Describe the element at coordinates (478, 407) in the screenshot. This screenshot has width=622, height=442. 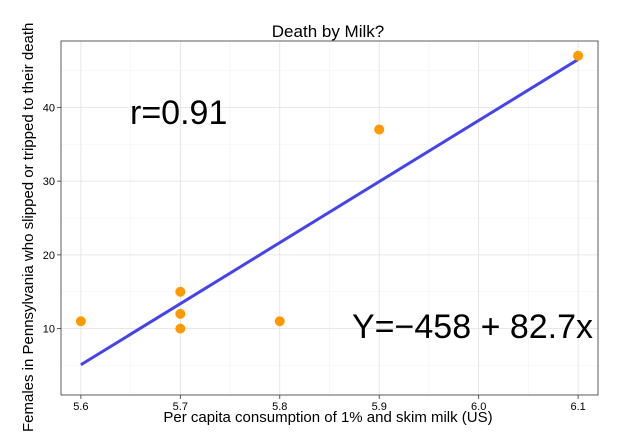
I see `x-tick-label: 6.0` at that location.